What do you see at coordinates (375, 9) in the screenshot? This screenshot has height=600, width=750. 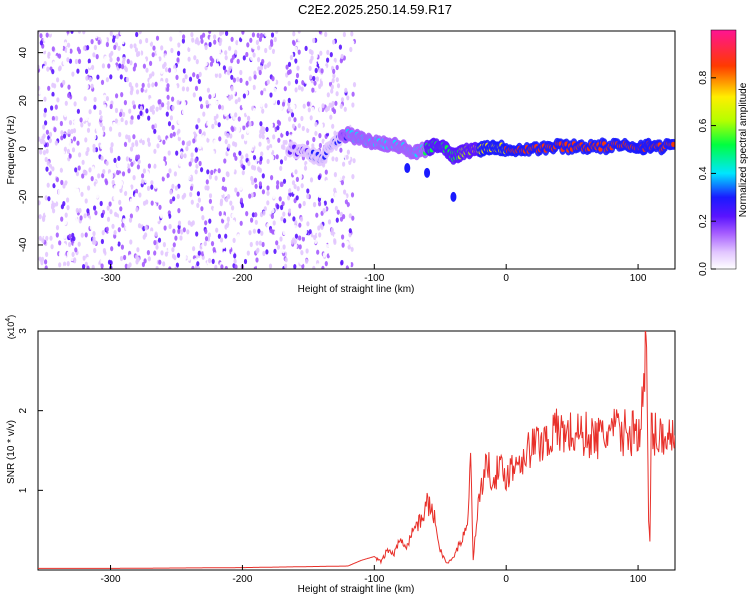 I see `figure-title: C2E2.2025.250.14.59.R17` at bounding box center [375, 9].